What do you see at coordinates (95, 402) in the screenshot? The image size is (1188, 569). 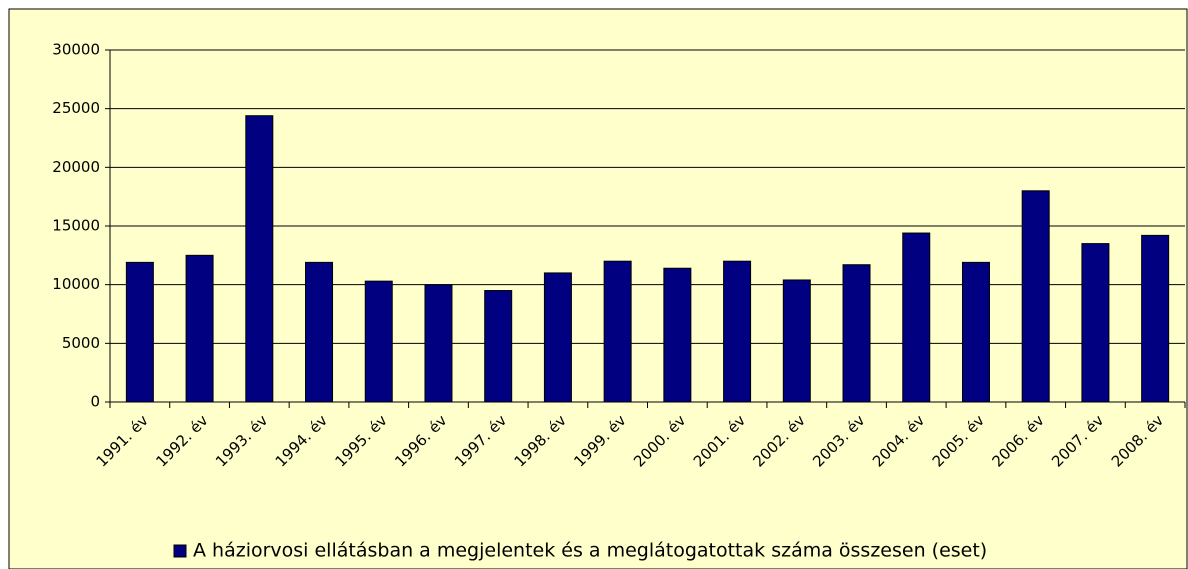 I see `y-tick-label: 0` at bounding box center [95, 402].